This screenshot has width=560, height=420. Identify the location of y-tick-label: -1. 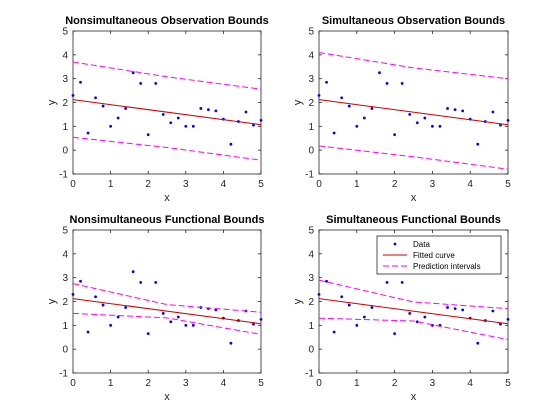
(309, 374).